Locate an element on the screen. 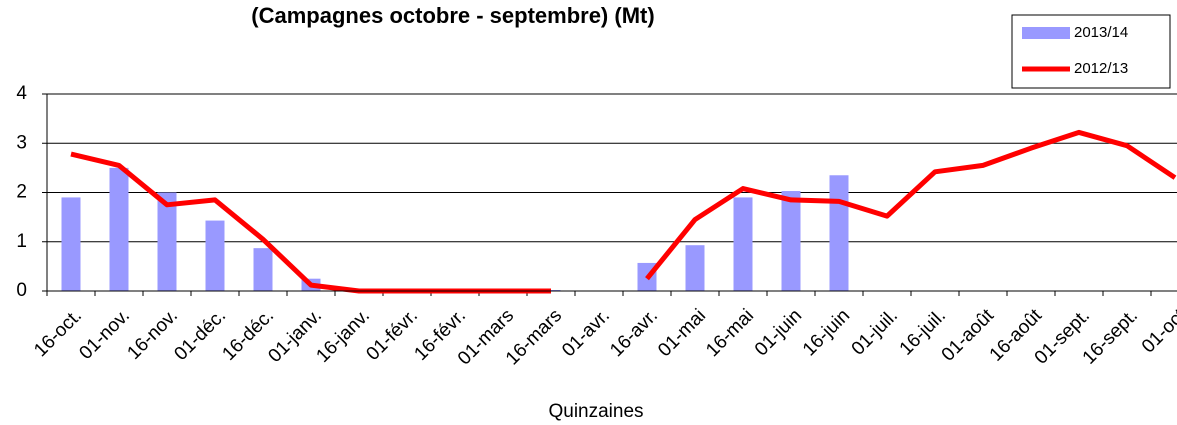 The height and width of the screenshot is (425, 1177). x-tick-label: 01-juil. is located at coordinates (875, 332).